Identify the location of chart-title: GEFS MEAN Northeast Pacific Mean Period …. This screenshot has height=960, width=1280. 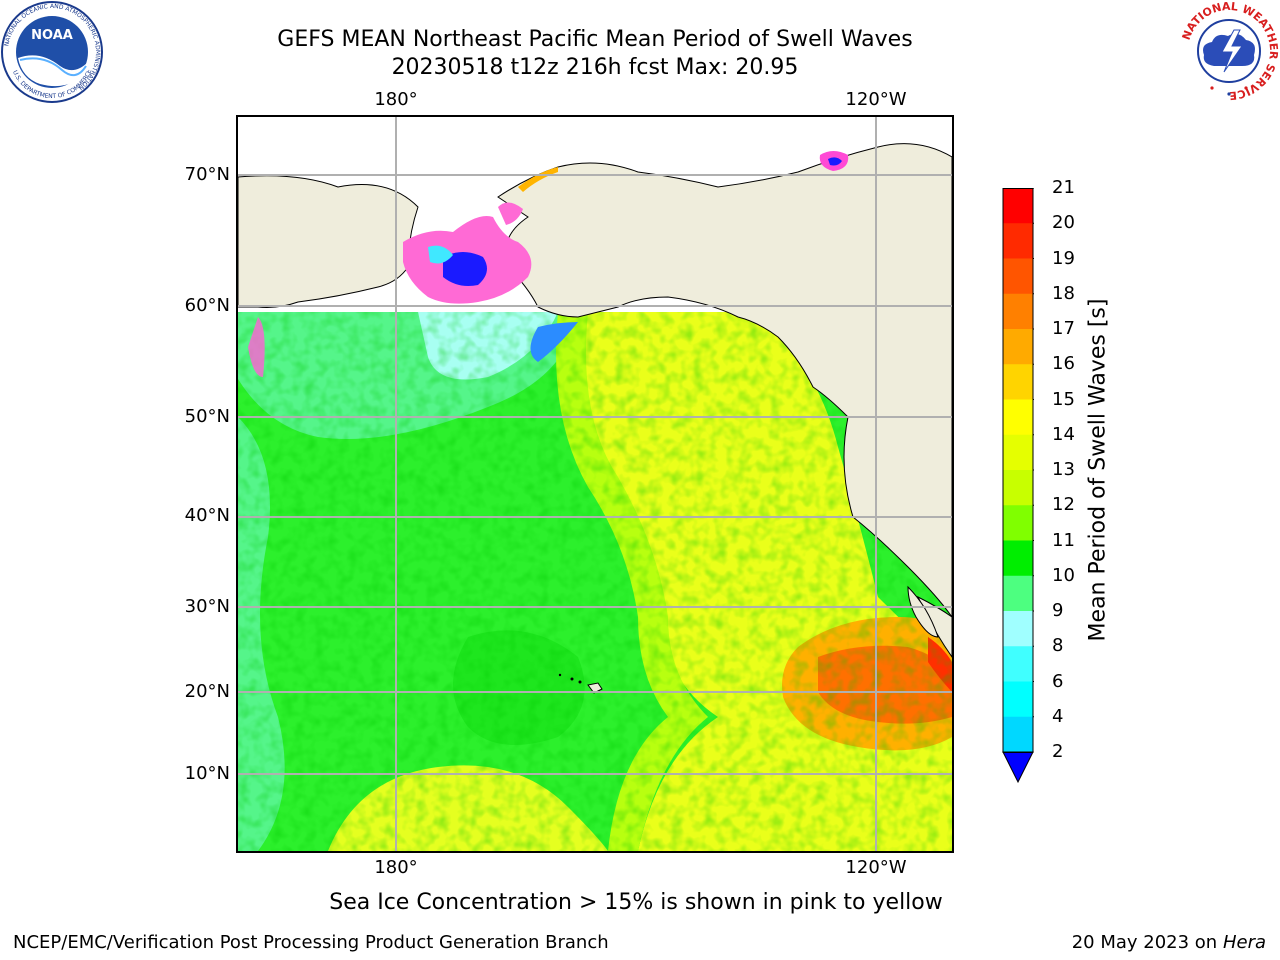
(595, 39).